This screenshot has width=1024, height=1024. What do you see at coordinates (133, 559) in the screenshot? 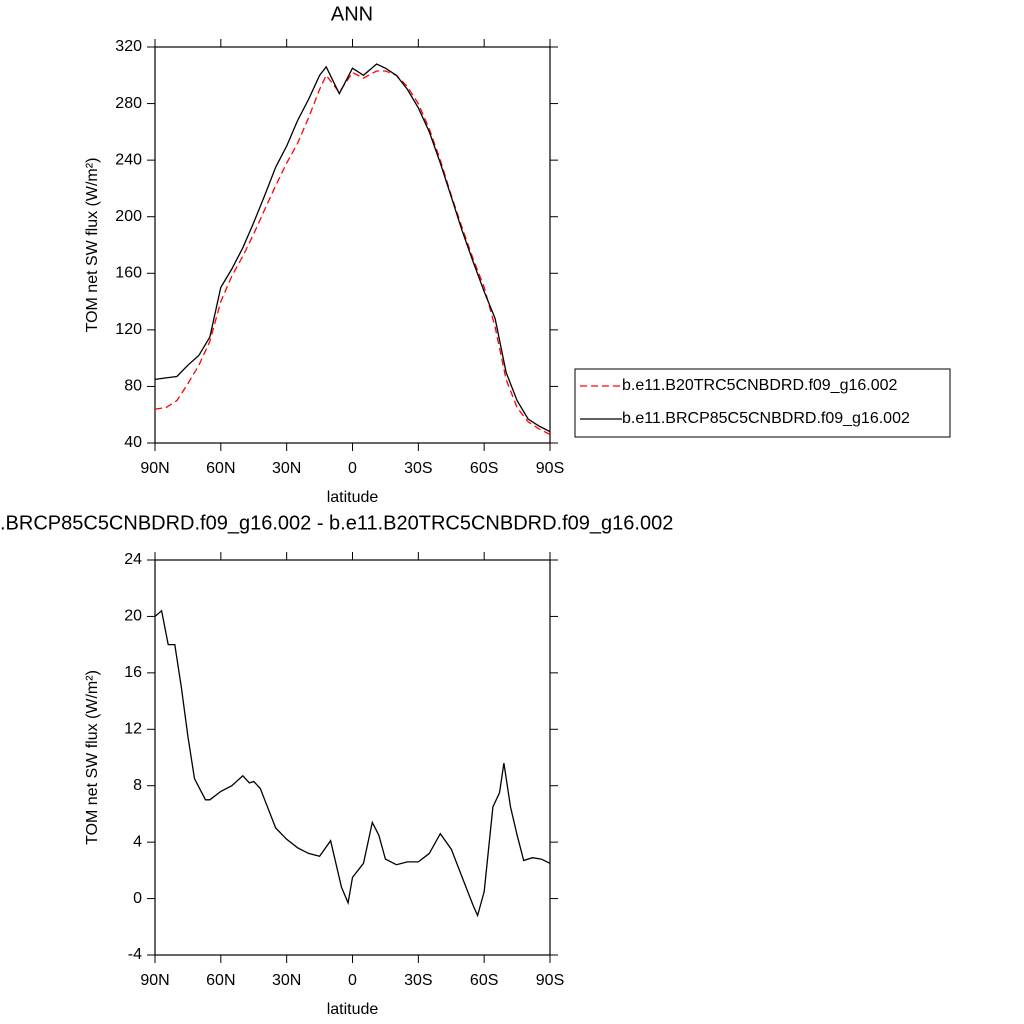
I see `y-tick-label: 24` at bounding box center [133, 559].